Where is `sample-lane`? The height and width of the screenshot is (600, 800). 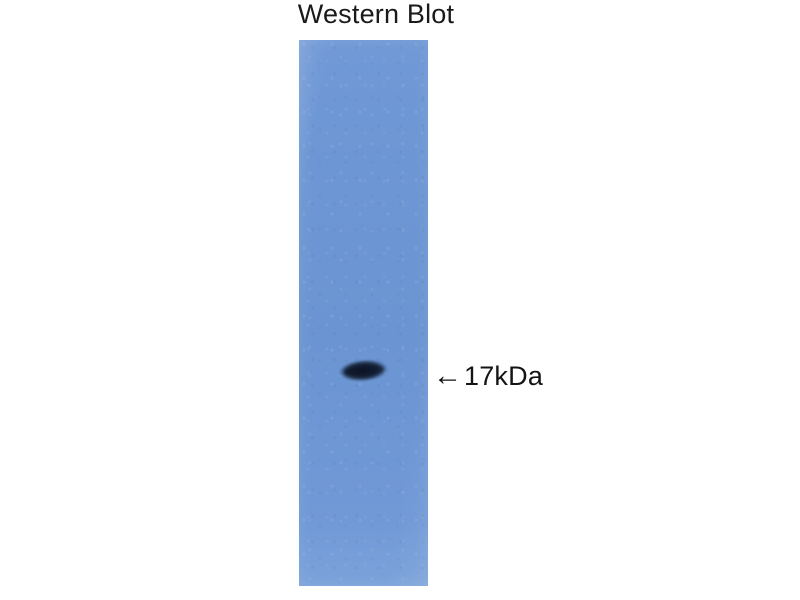
sample-lane is located at coordinates (363, 313).